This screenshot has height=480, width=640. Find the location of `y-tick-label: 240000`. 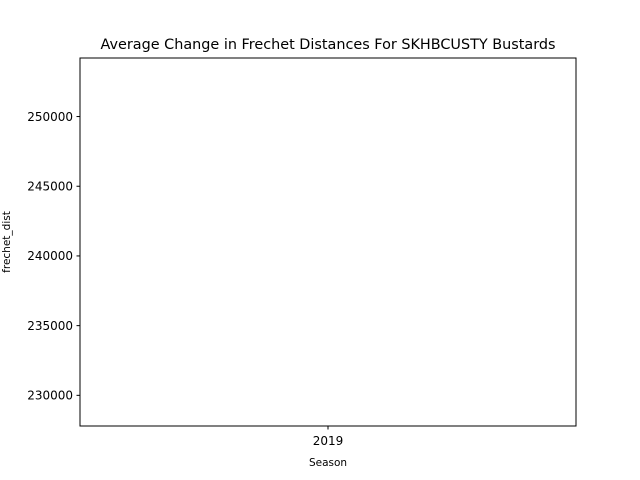

y-tick-label: 240000 is located at coordinates (50, 256).